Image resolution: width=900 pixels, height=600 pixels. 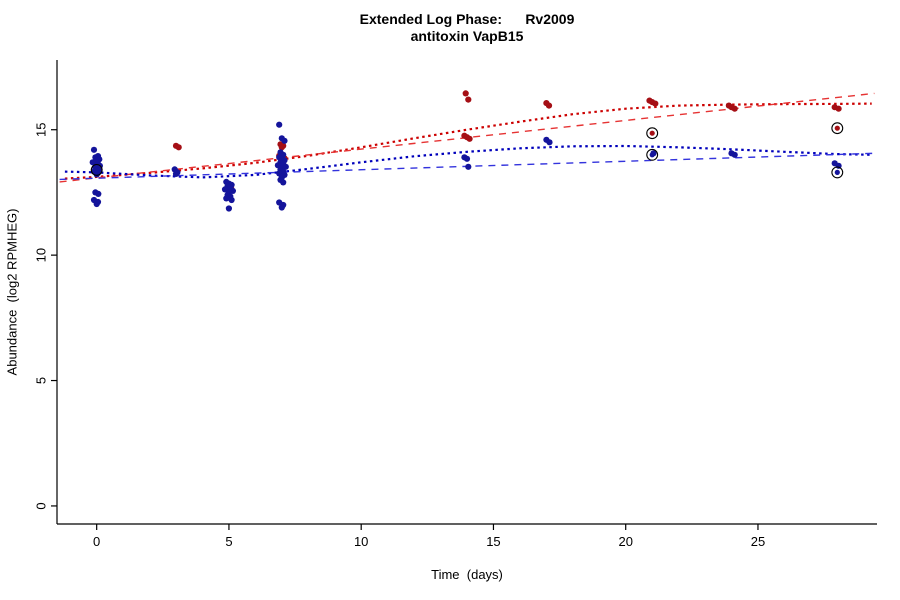 I want to click on x-tick-label: 0, so click(x=96, y=541).